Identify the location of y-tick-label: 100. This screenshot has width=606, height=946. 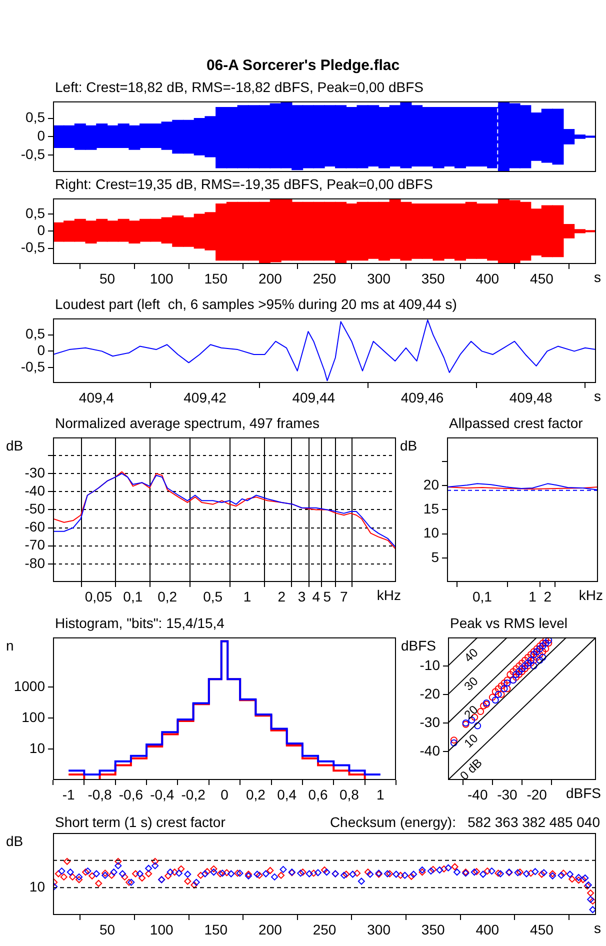
(34, 716).